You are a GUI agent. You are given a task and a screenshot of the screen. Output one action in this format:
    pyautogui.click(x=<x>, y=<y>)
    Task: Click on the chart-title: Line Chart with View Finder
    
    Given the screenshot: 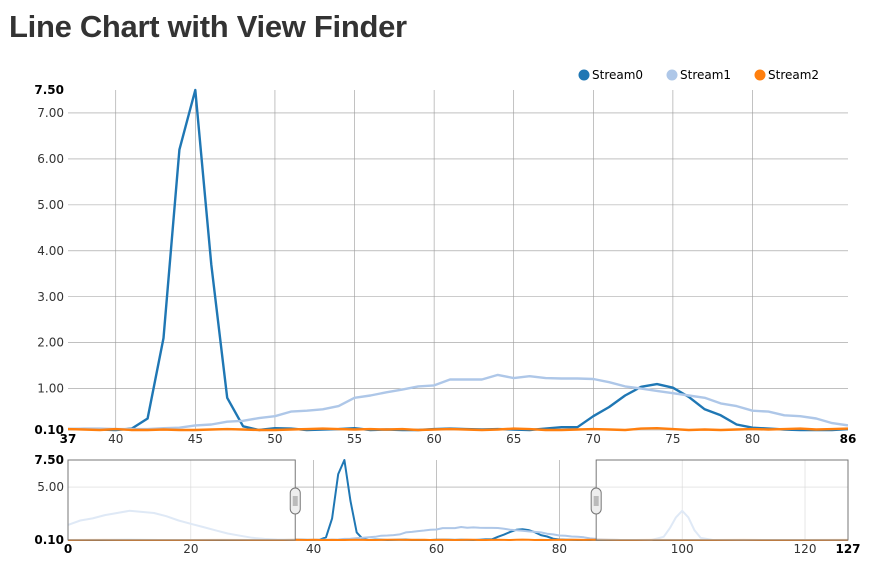 What is the action you would take?
    pyautogui.click(x=208, y=26)
    